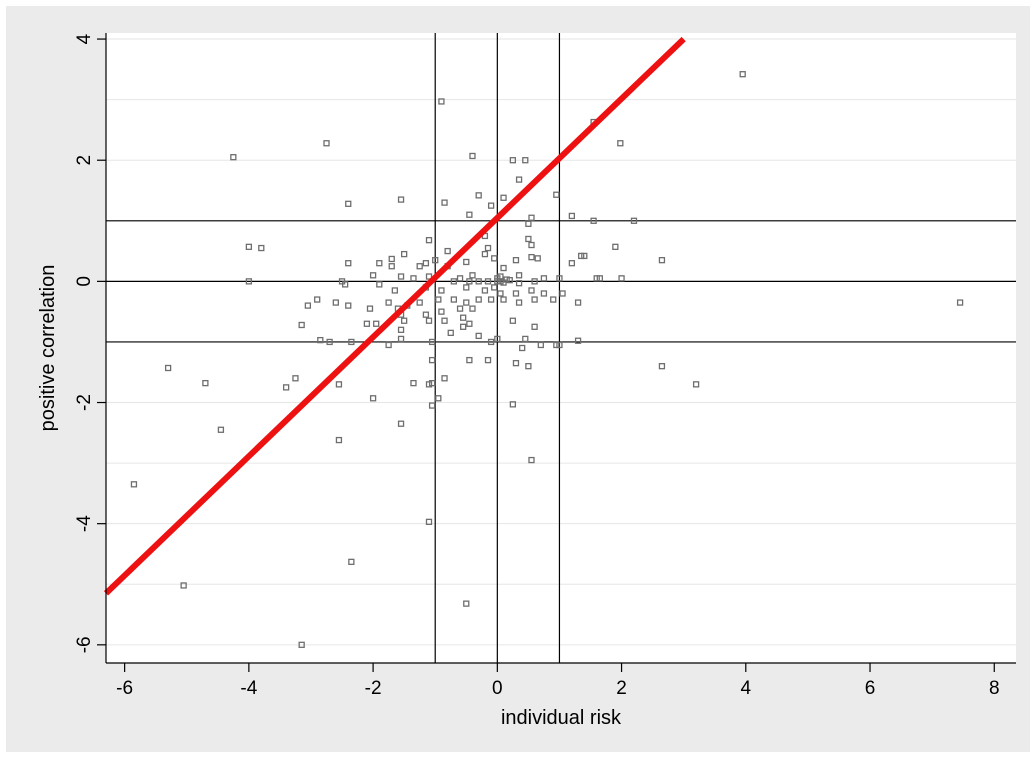 The image size is (1036, 758). Describe the element at coordinates (621, 688) in the screenshot. I see `x-tick-label: 2` at that location.